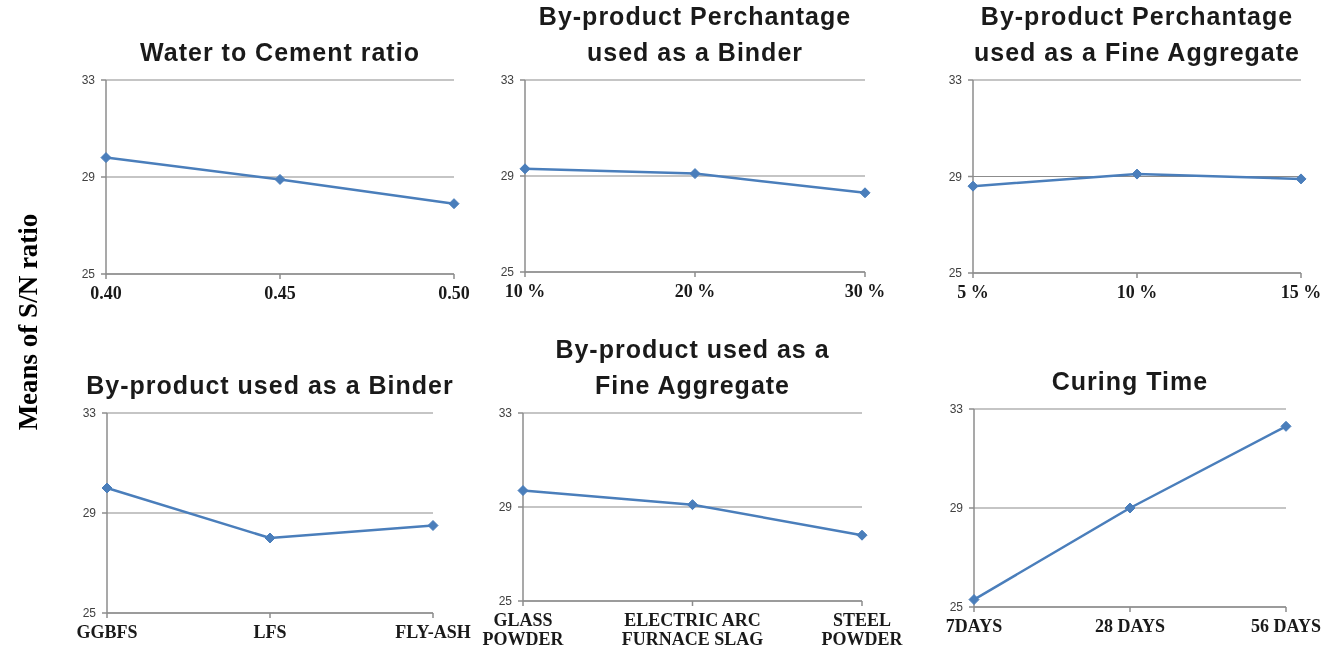 Image resolution: width=1332 pixels, height=652 pixels. Describe the element at coordinates (280, 52) in the screenshot. I see `chart-title: Water to Cement ratio` at that location.